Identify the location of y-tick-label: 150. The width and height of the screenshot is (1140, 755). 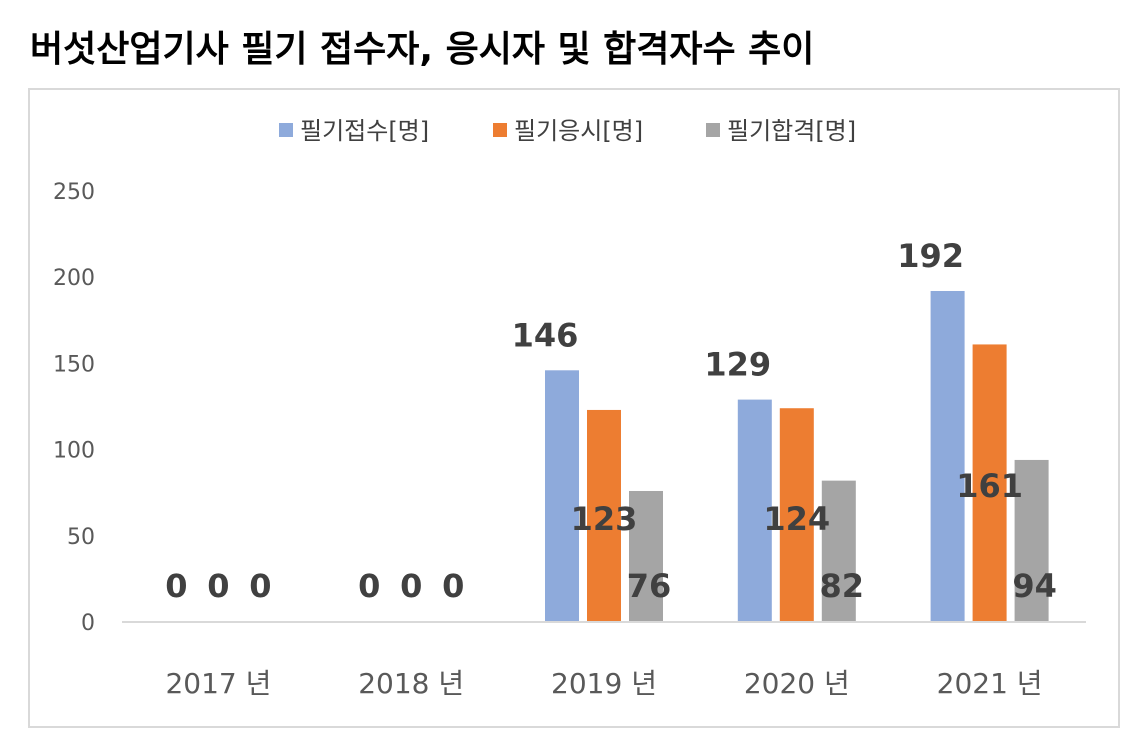
(74, 364).